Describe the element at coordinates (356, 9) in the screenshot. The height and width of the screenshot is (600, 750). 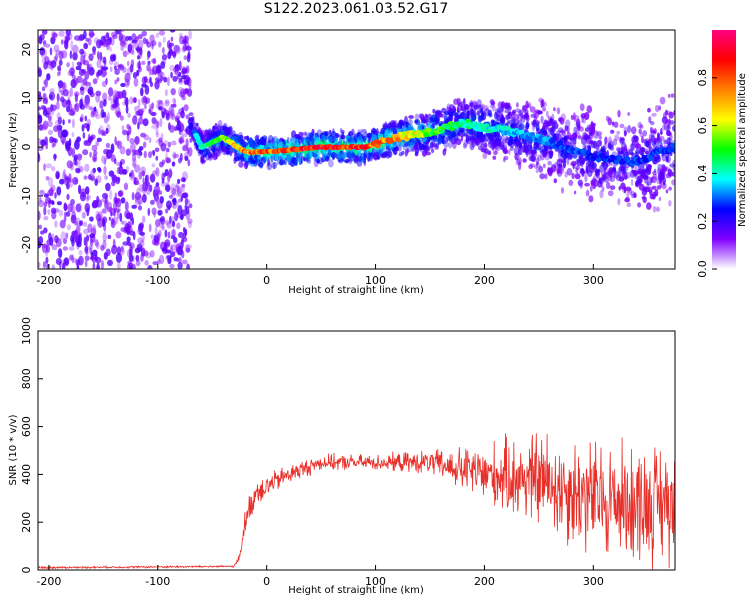
I see `figure-title: S122.2023.061.03.52.G17` at that location.